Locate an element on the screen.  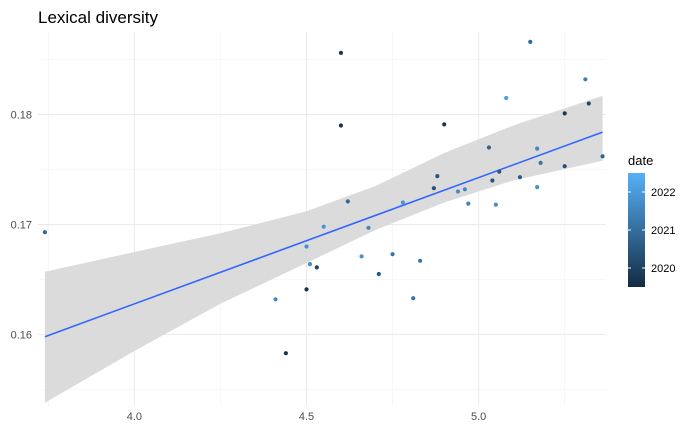
legend-tick-label: 2020 is located at coordinates (663, 269).